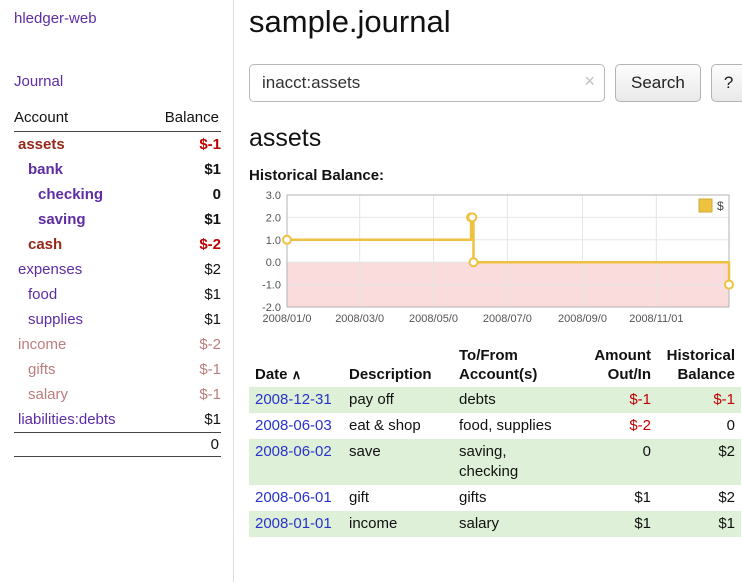 This screenshot has width=742, height=582. Describe the element at coordinates (473, 497) in the screenshot. I see `register-accounts: gifts` at that location.